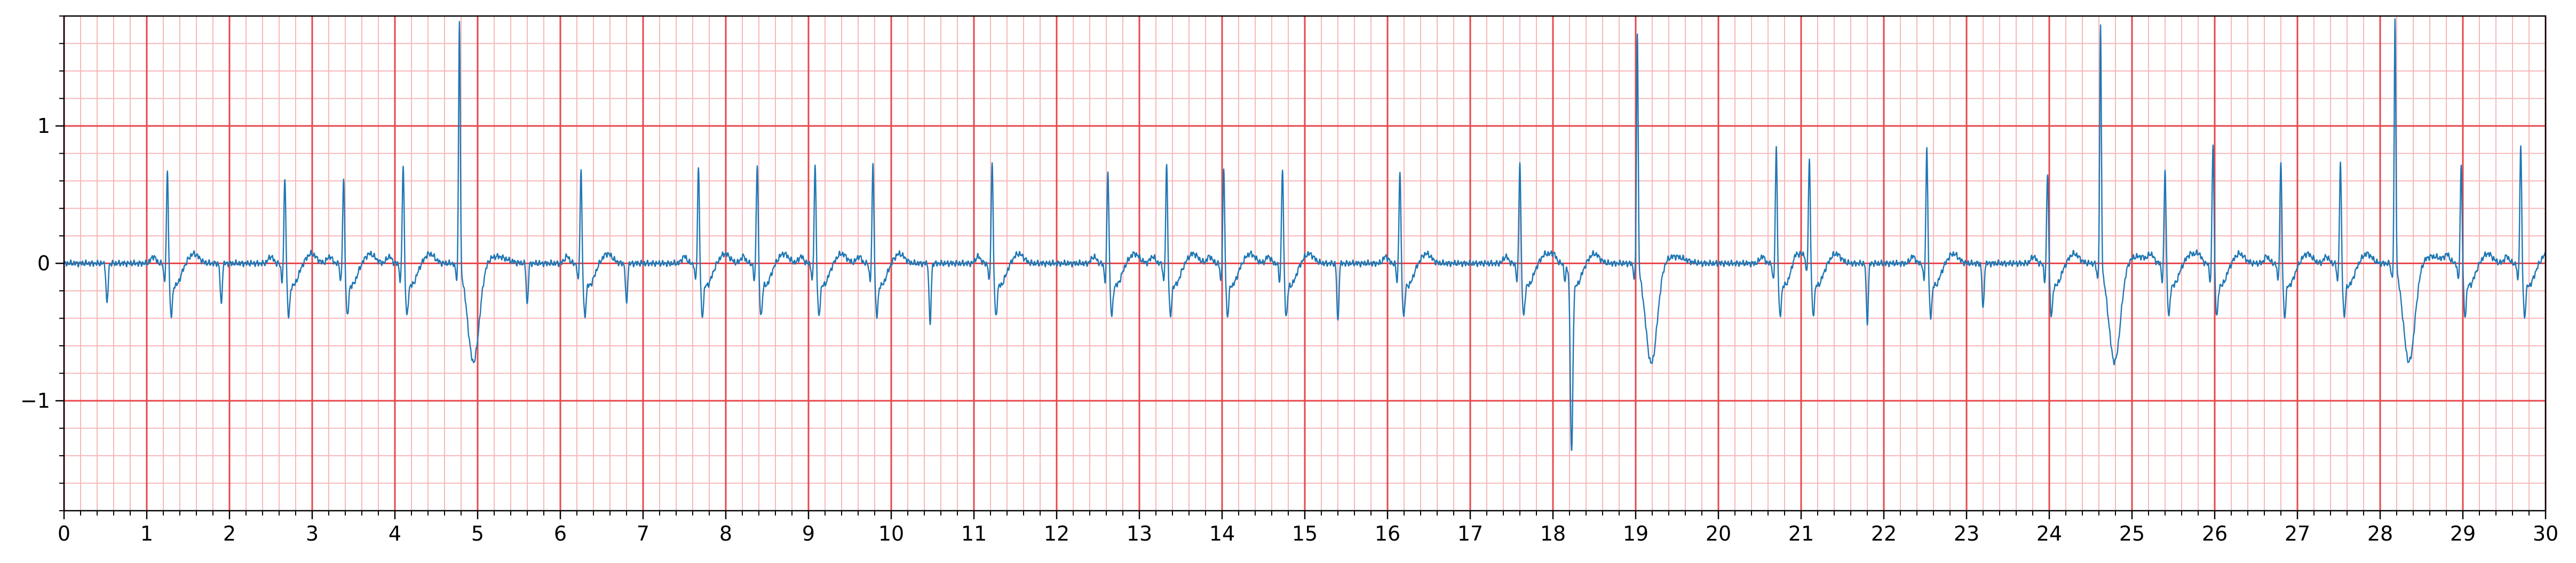  Describe the element at coordinates (395, 533) in the screenshot. I see `x-tick-label: 4` at that location.